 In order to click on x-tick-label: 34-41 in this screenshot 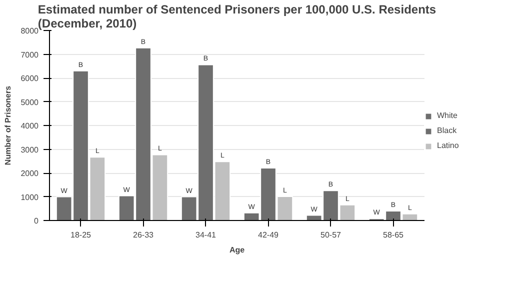, I will do `click(206, 235)`.